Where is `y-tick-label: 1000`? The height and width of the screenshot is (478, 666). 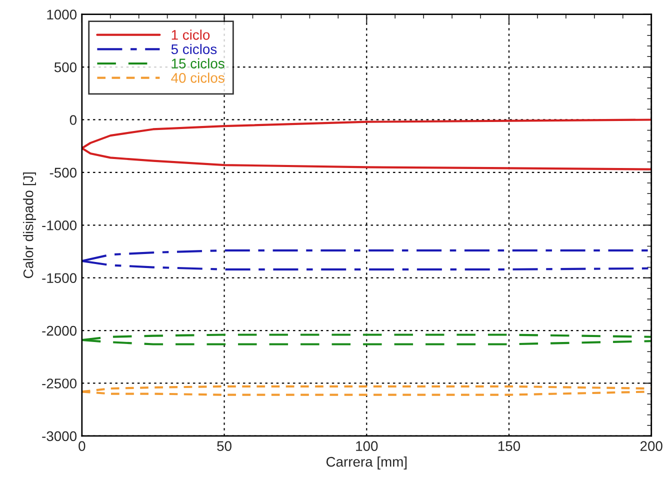
y-tick-label: 1000 is located at coordinates (62, 15).